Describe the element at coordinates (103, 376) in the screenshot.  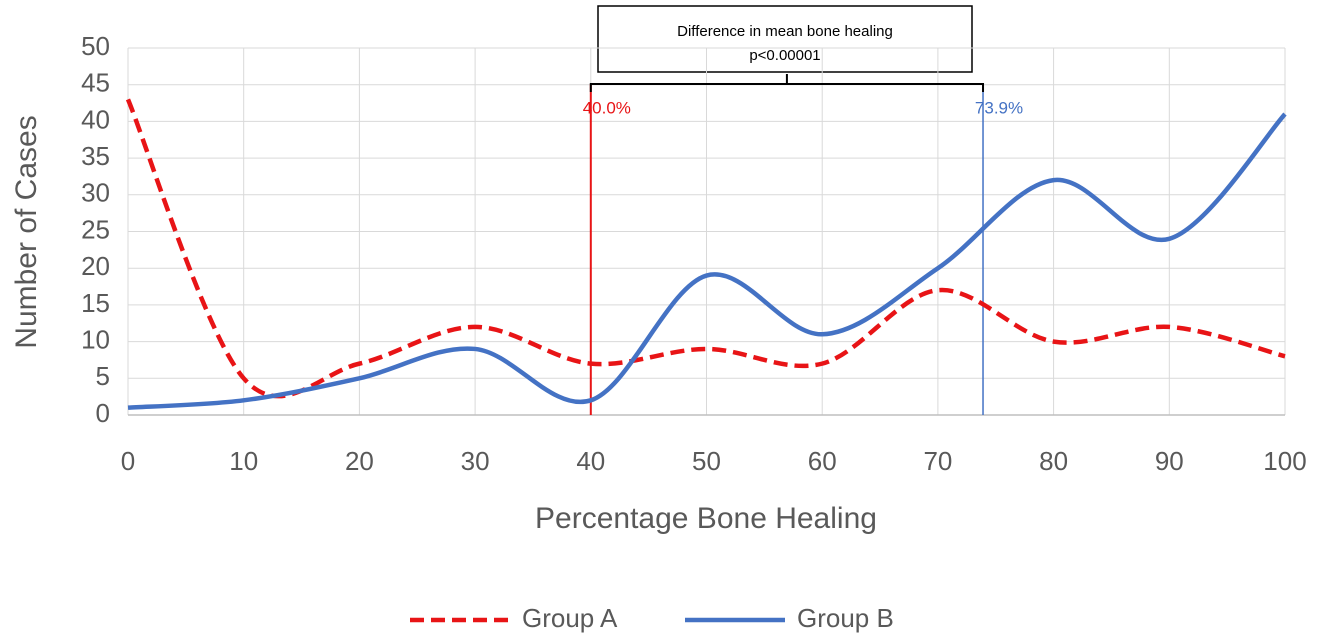
I see `y-tick-label: 5` at that location.